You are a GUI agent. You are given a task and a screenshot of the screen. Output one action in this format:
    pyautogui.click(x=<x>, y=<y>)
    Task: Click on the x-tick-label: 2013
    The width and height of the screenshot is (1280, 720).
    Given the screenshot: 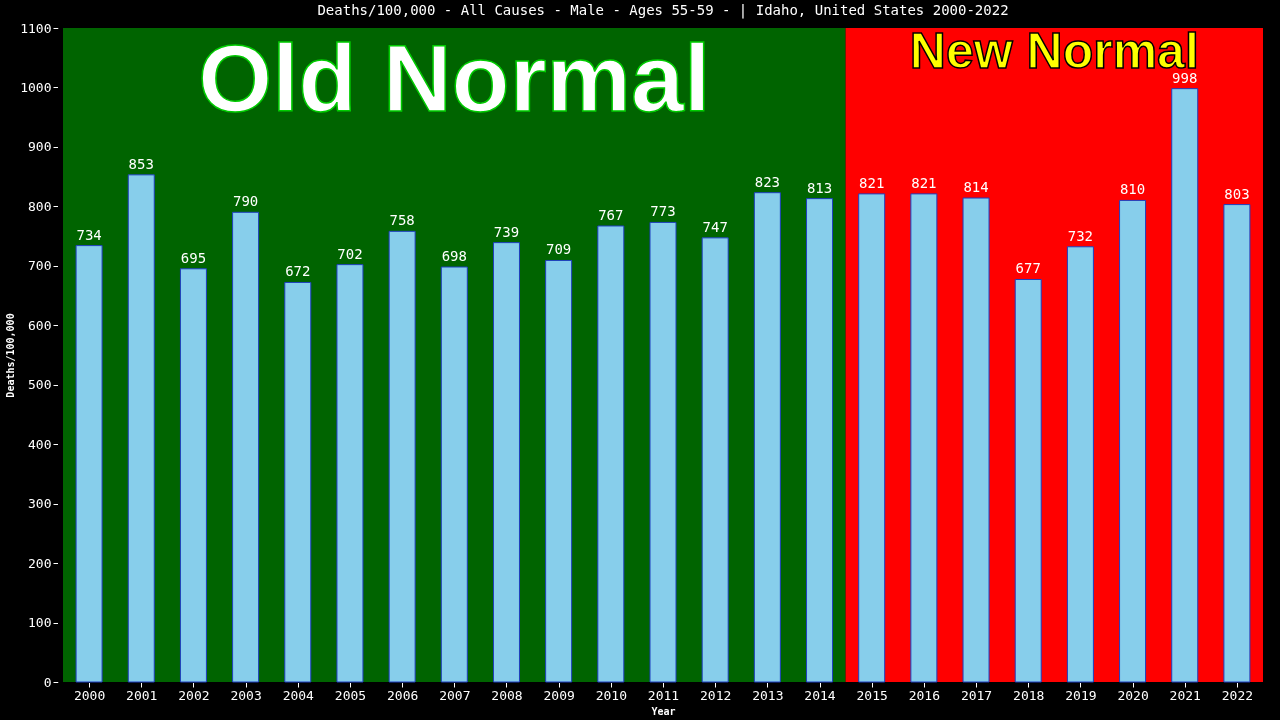 What is the action you would take?
    pyautogui.click(x=768, y=695)
    